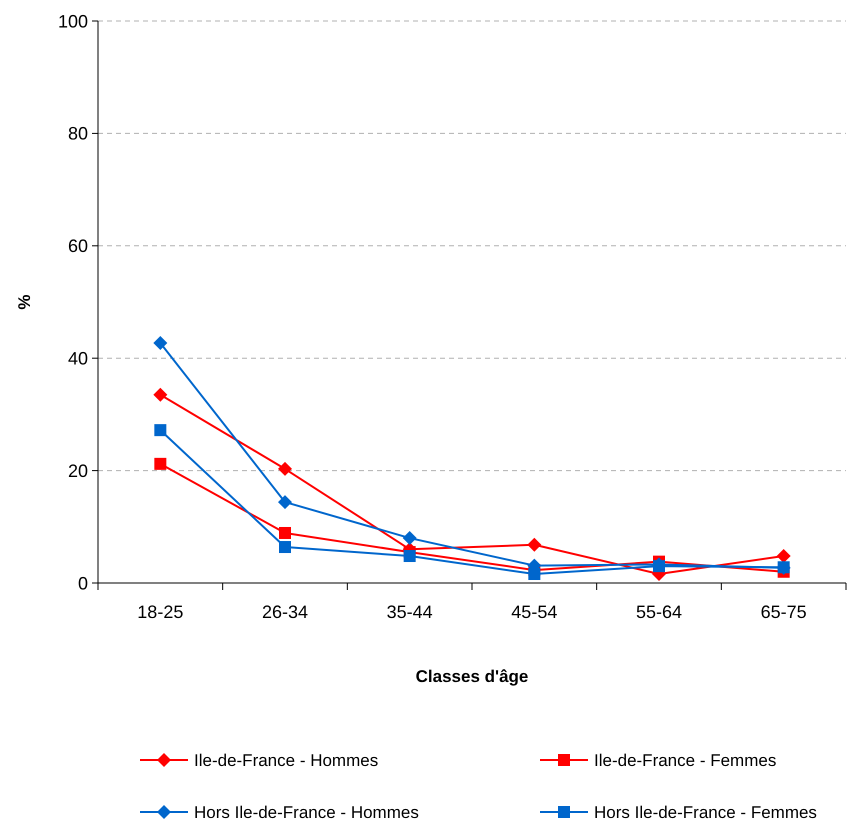  I want to click on y-tick-label: 40, so click(78, 358).